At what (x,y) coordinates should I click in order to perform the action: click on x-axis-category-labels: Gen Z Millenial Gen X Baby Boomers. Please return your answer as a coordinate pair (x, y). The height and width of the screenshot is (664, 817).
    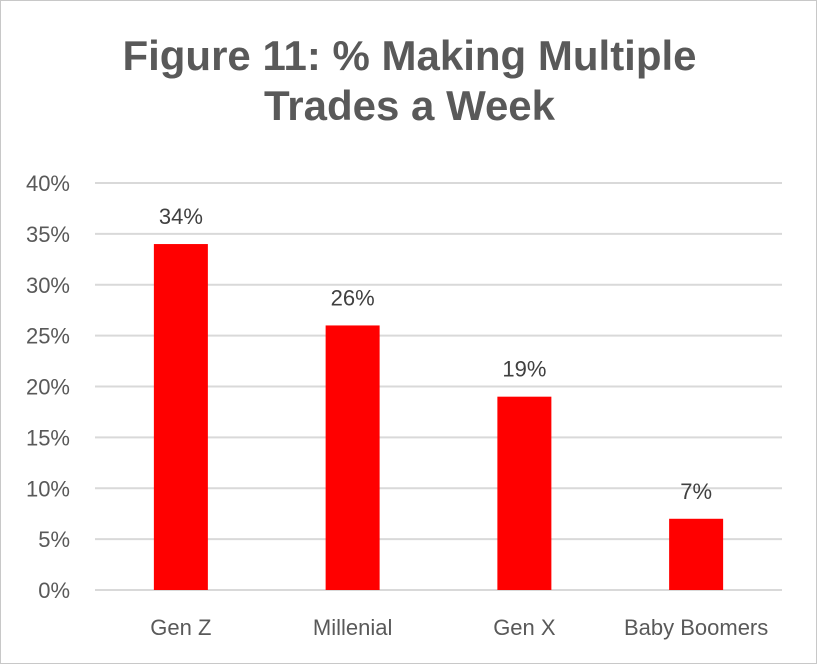
    Looking at the image, I should click on (459, 627).